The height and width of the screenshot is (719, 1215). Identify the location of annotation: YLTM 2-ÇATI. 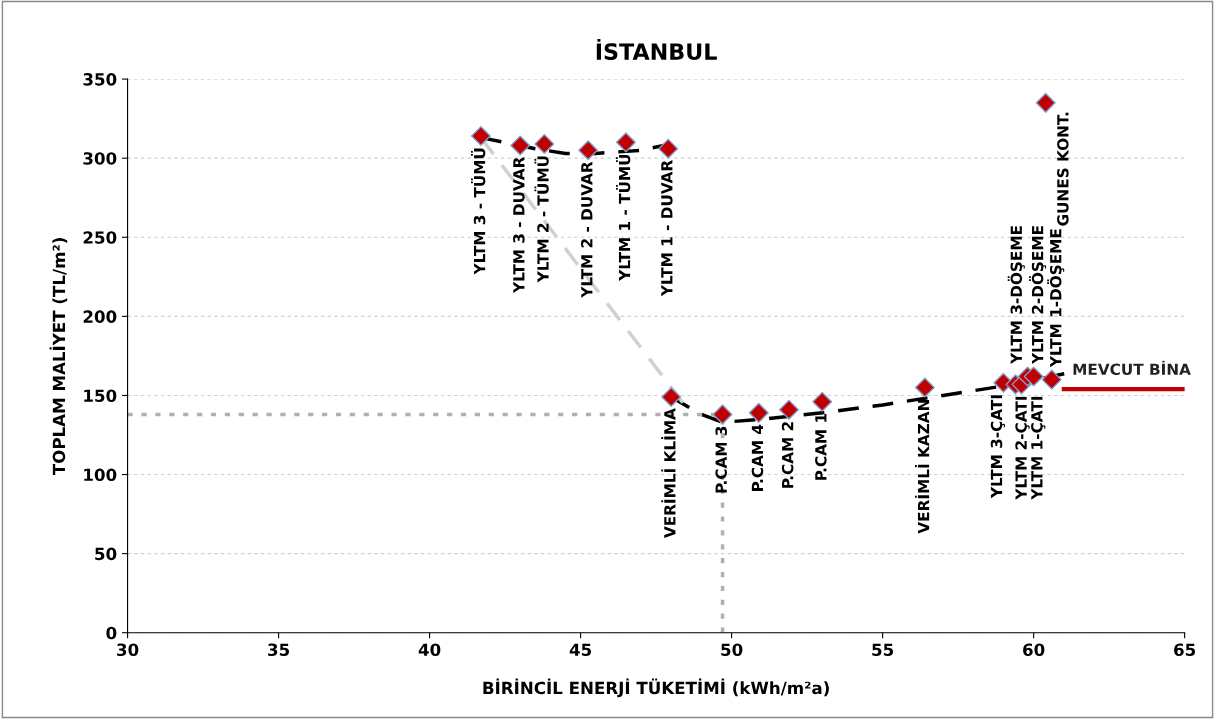
(1022, 448).